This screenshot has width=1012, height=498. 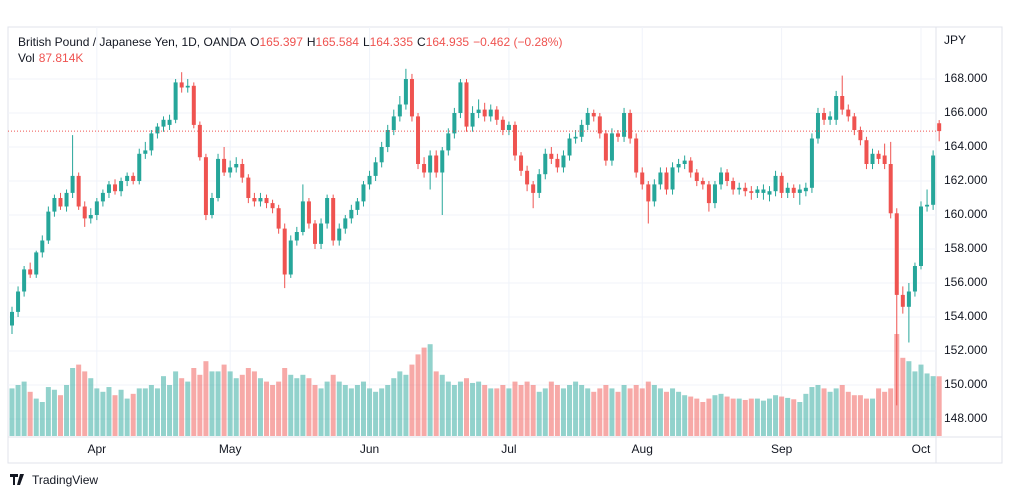 What do you see at coordinates (966, 78) in the screenshot?
I see `y-tick-label: 168.000` at bounding box center [966, 78].